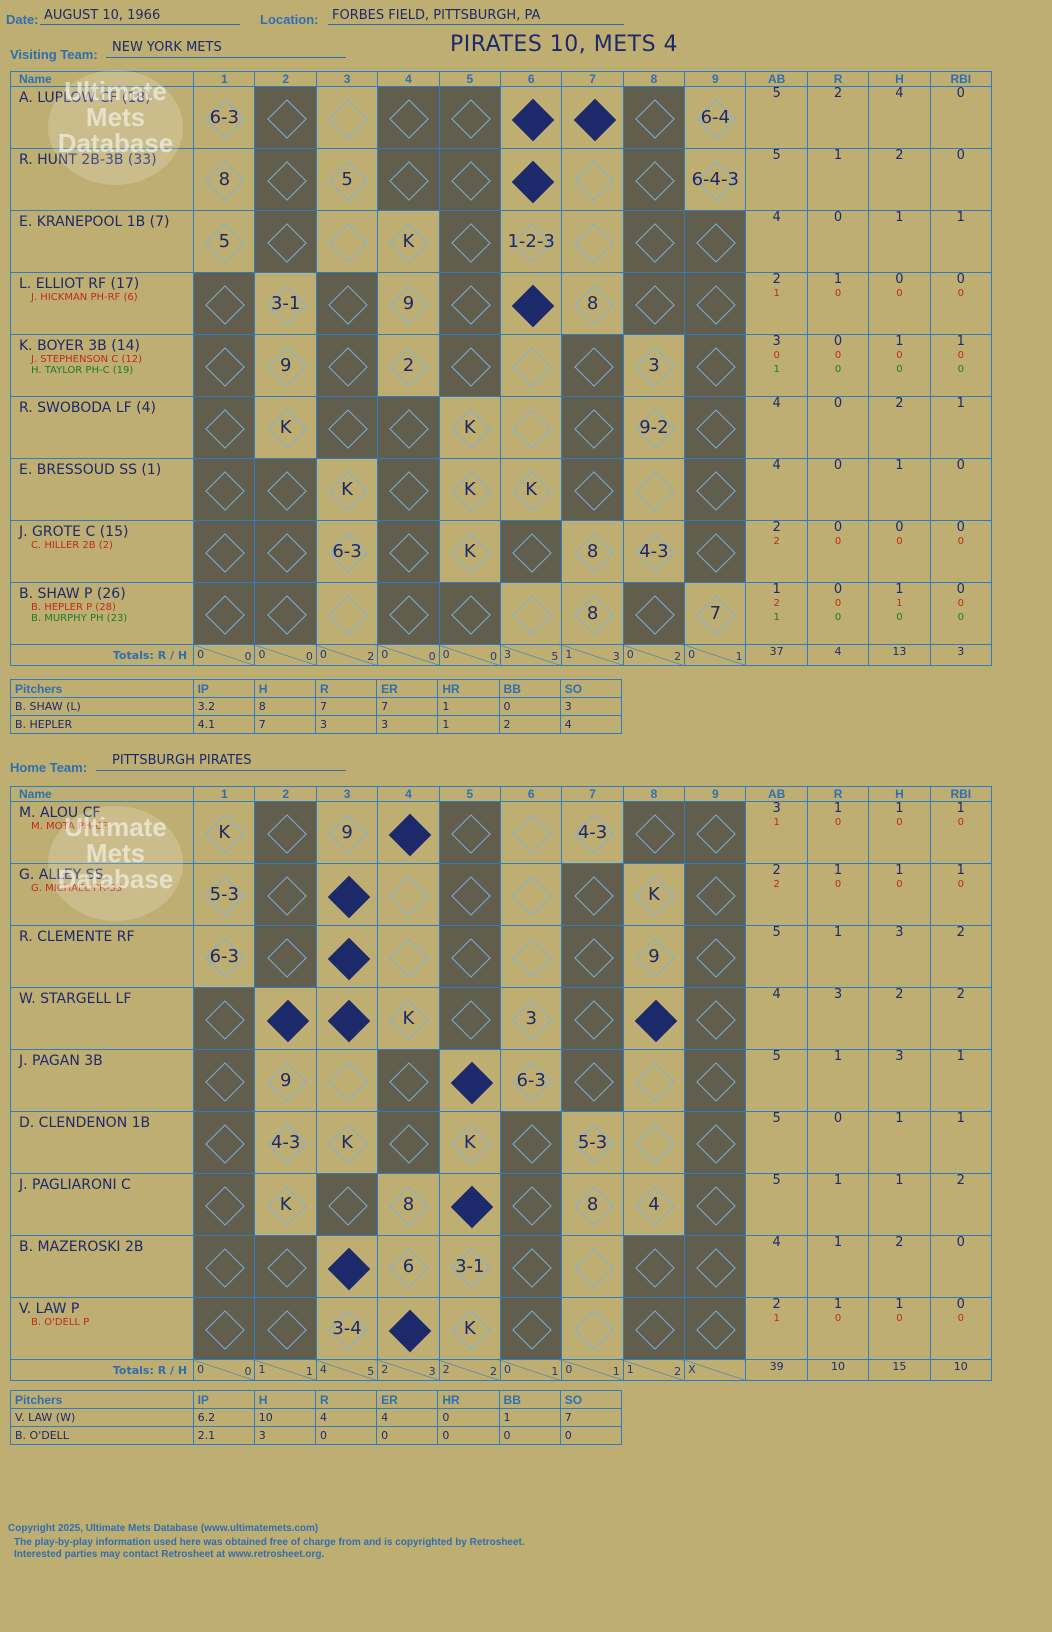  What do you see at coordinates (346, 724) in the screenshot?
I see `pitcher-stat: 3` at bounding box center [346, 724].